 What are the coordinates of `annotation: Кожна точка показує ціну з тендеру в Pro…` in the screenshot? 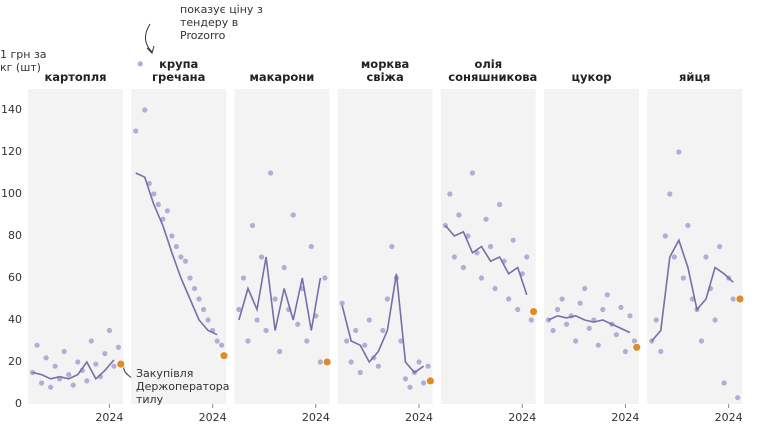 It's located at (221, 21).